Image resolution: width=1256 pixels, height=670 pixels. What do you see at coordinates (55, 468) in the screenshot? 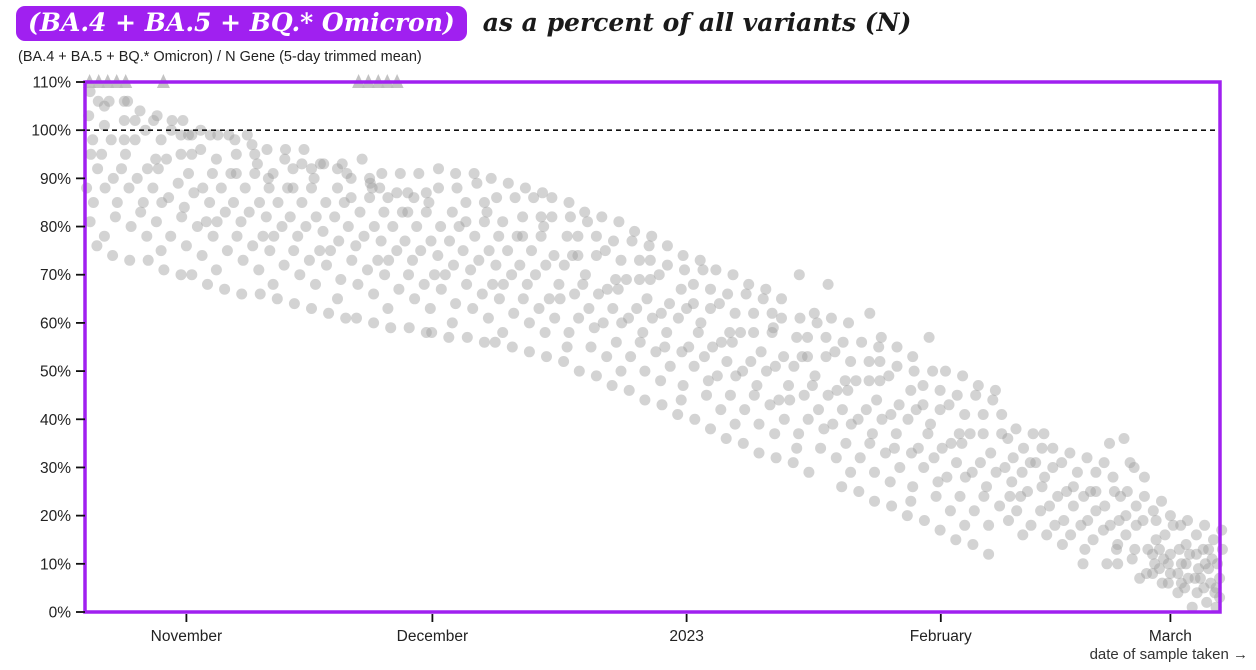
I see `y-tick-label: 30%` at bounding box center [55, 468].